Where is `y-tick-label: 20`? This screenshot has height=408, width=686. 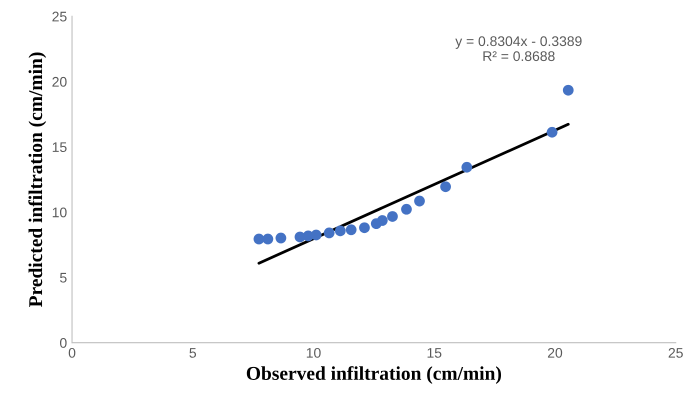
y-tick-label: 20 is located at coordinates (59, 81).